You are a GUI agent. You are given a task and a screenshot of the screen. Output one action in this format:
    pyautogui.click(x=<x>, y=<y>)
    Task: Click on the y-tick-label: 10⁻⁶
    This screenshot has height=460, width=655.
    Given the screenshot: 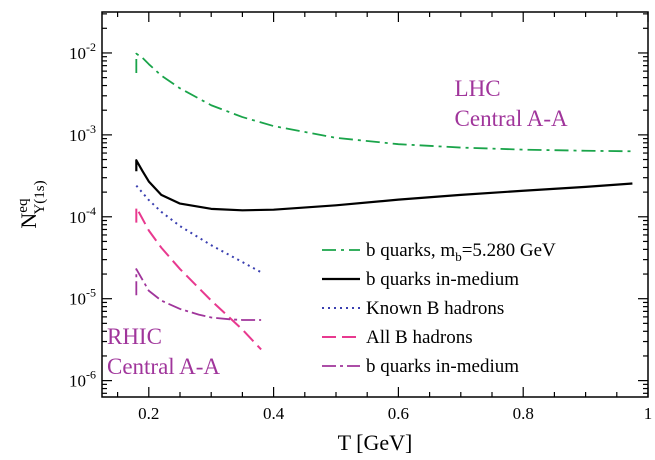 What is the action you would take?
    pyautogui.click(x=82, y=379)
    